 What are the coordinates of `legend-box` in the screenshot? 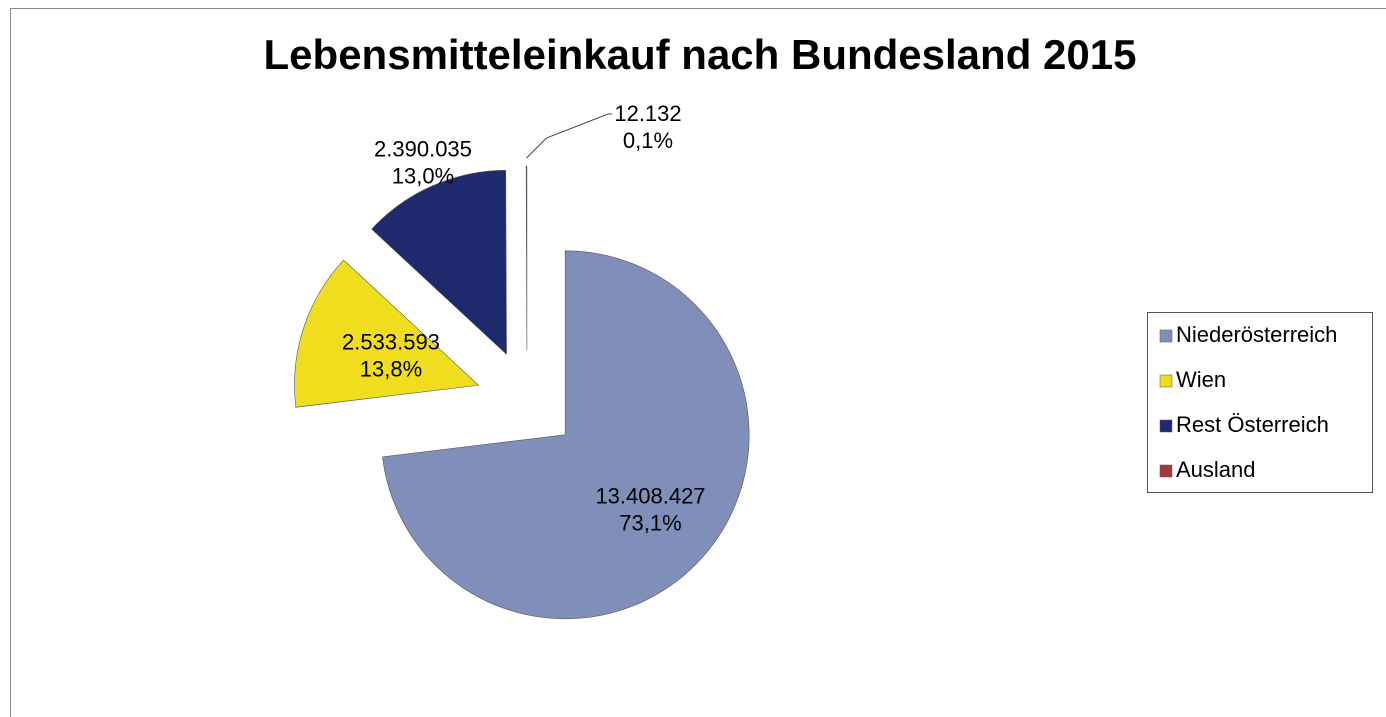 It's located at (1260, 402).